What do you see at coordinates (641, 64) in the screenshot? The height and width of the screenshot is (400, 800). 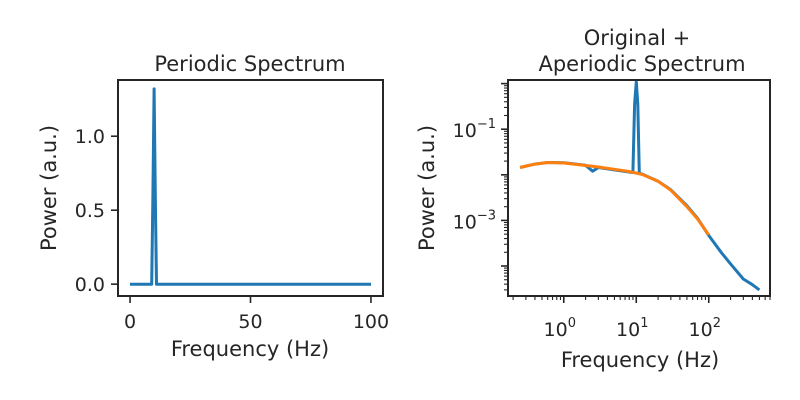 I see `chart-title-line-2: Aperiodic Spectrum` at bounding box center [641, 64].